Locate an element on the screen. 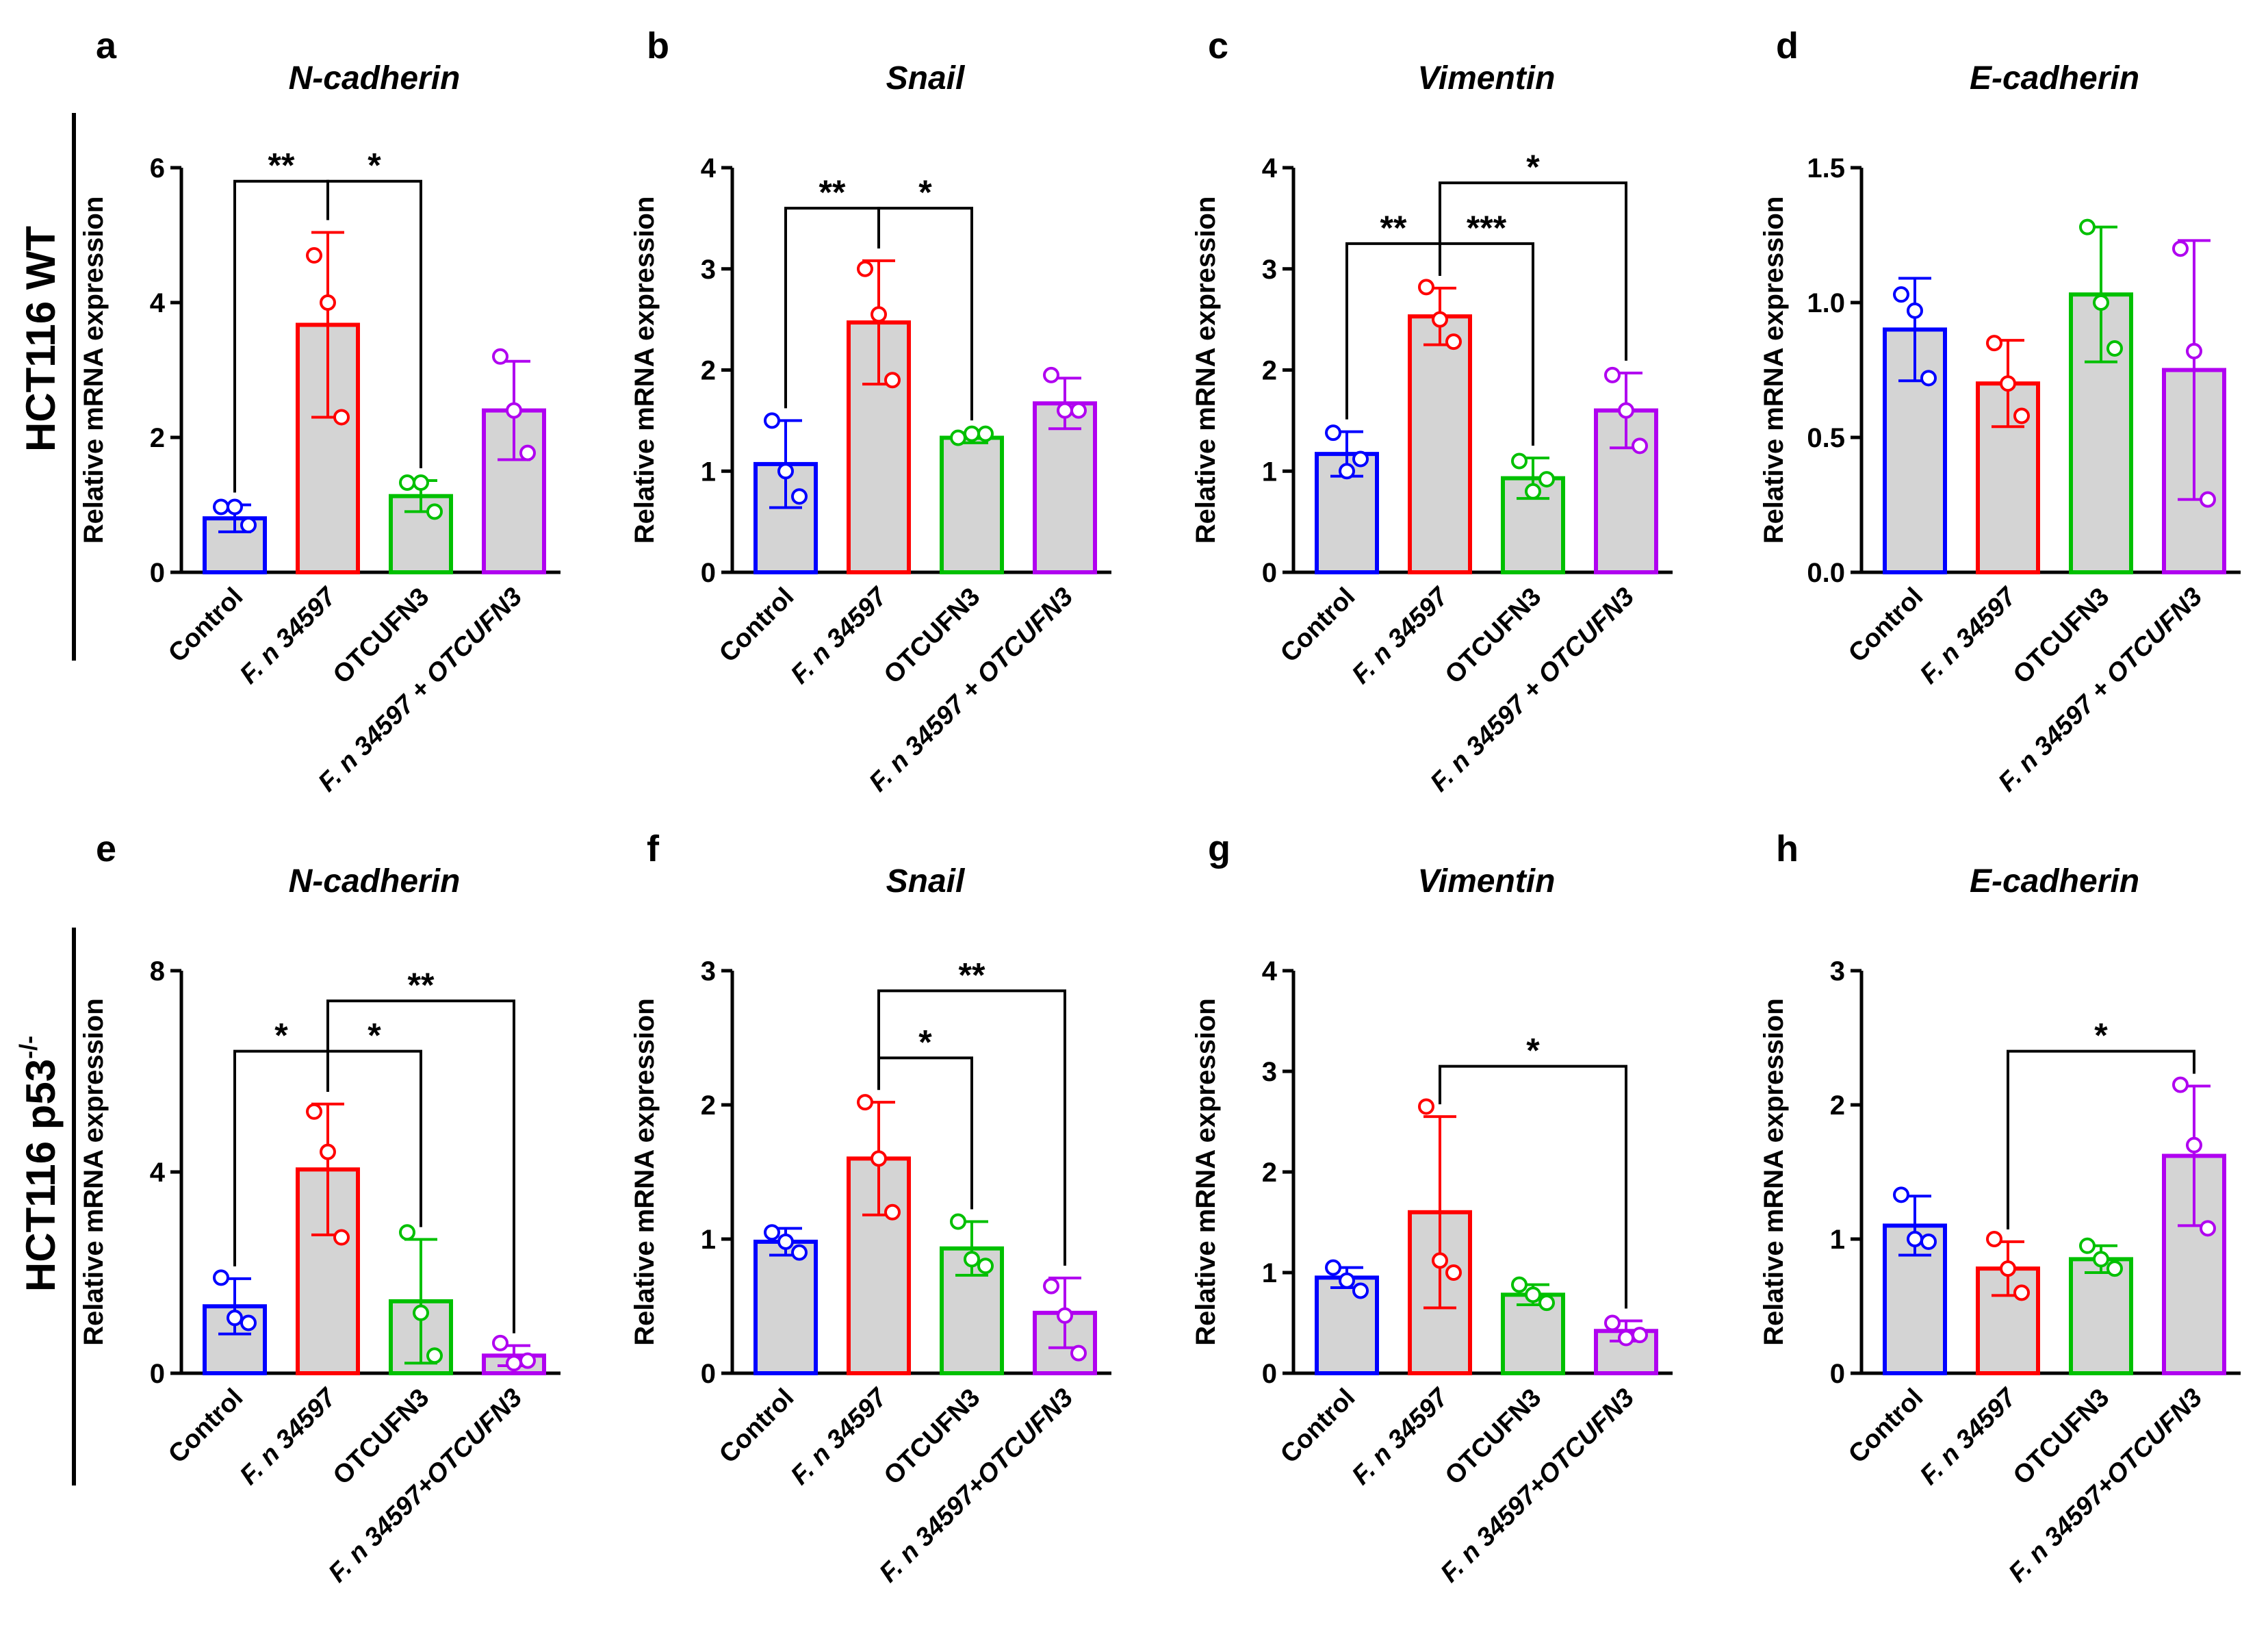 The image size is (2268, 1645). panel-letter: h is located at coordinates (1787, 849).